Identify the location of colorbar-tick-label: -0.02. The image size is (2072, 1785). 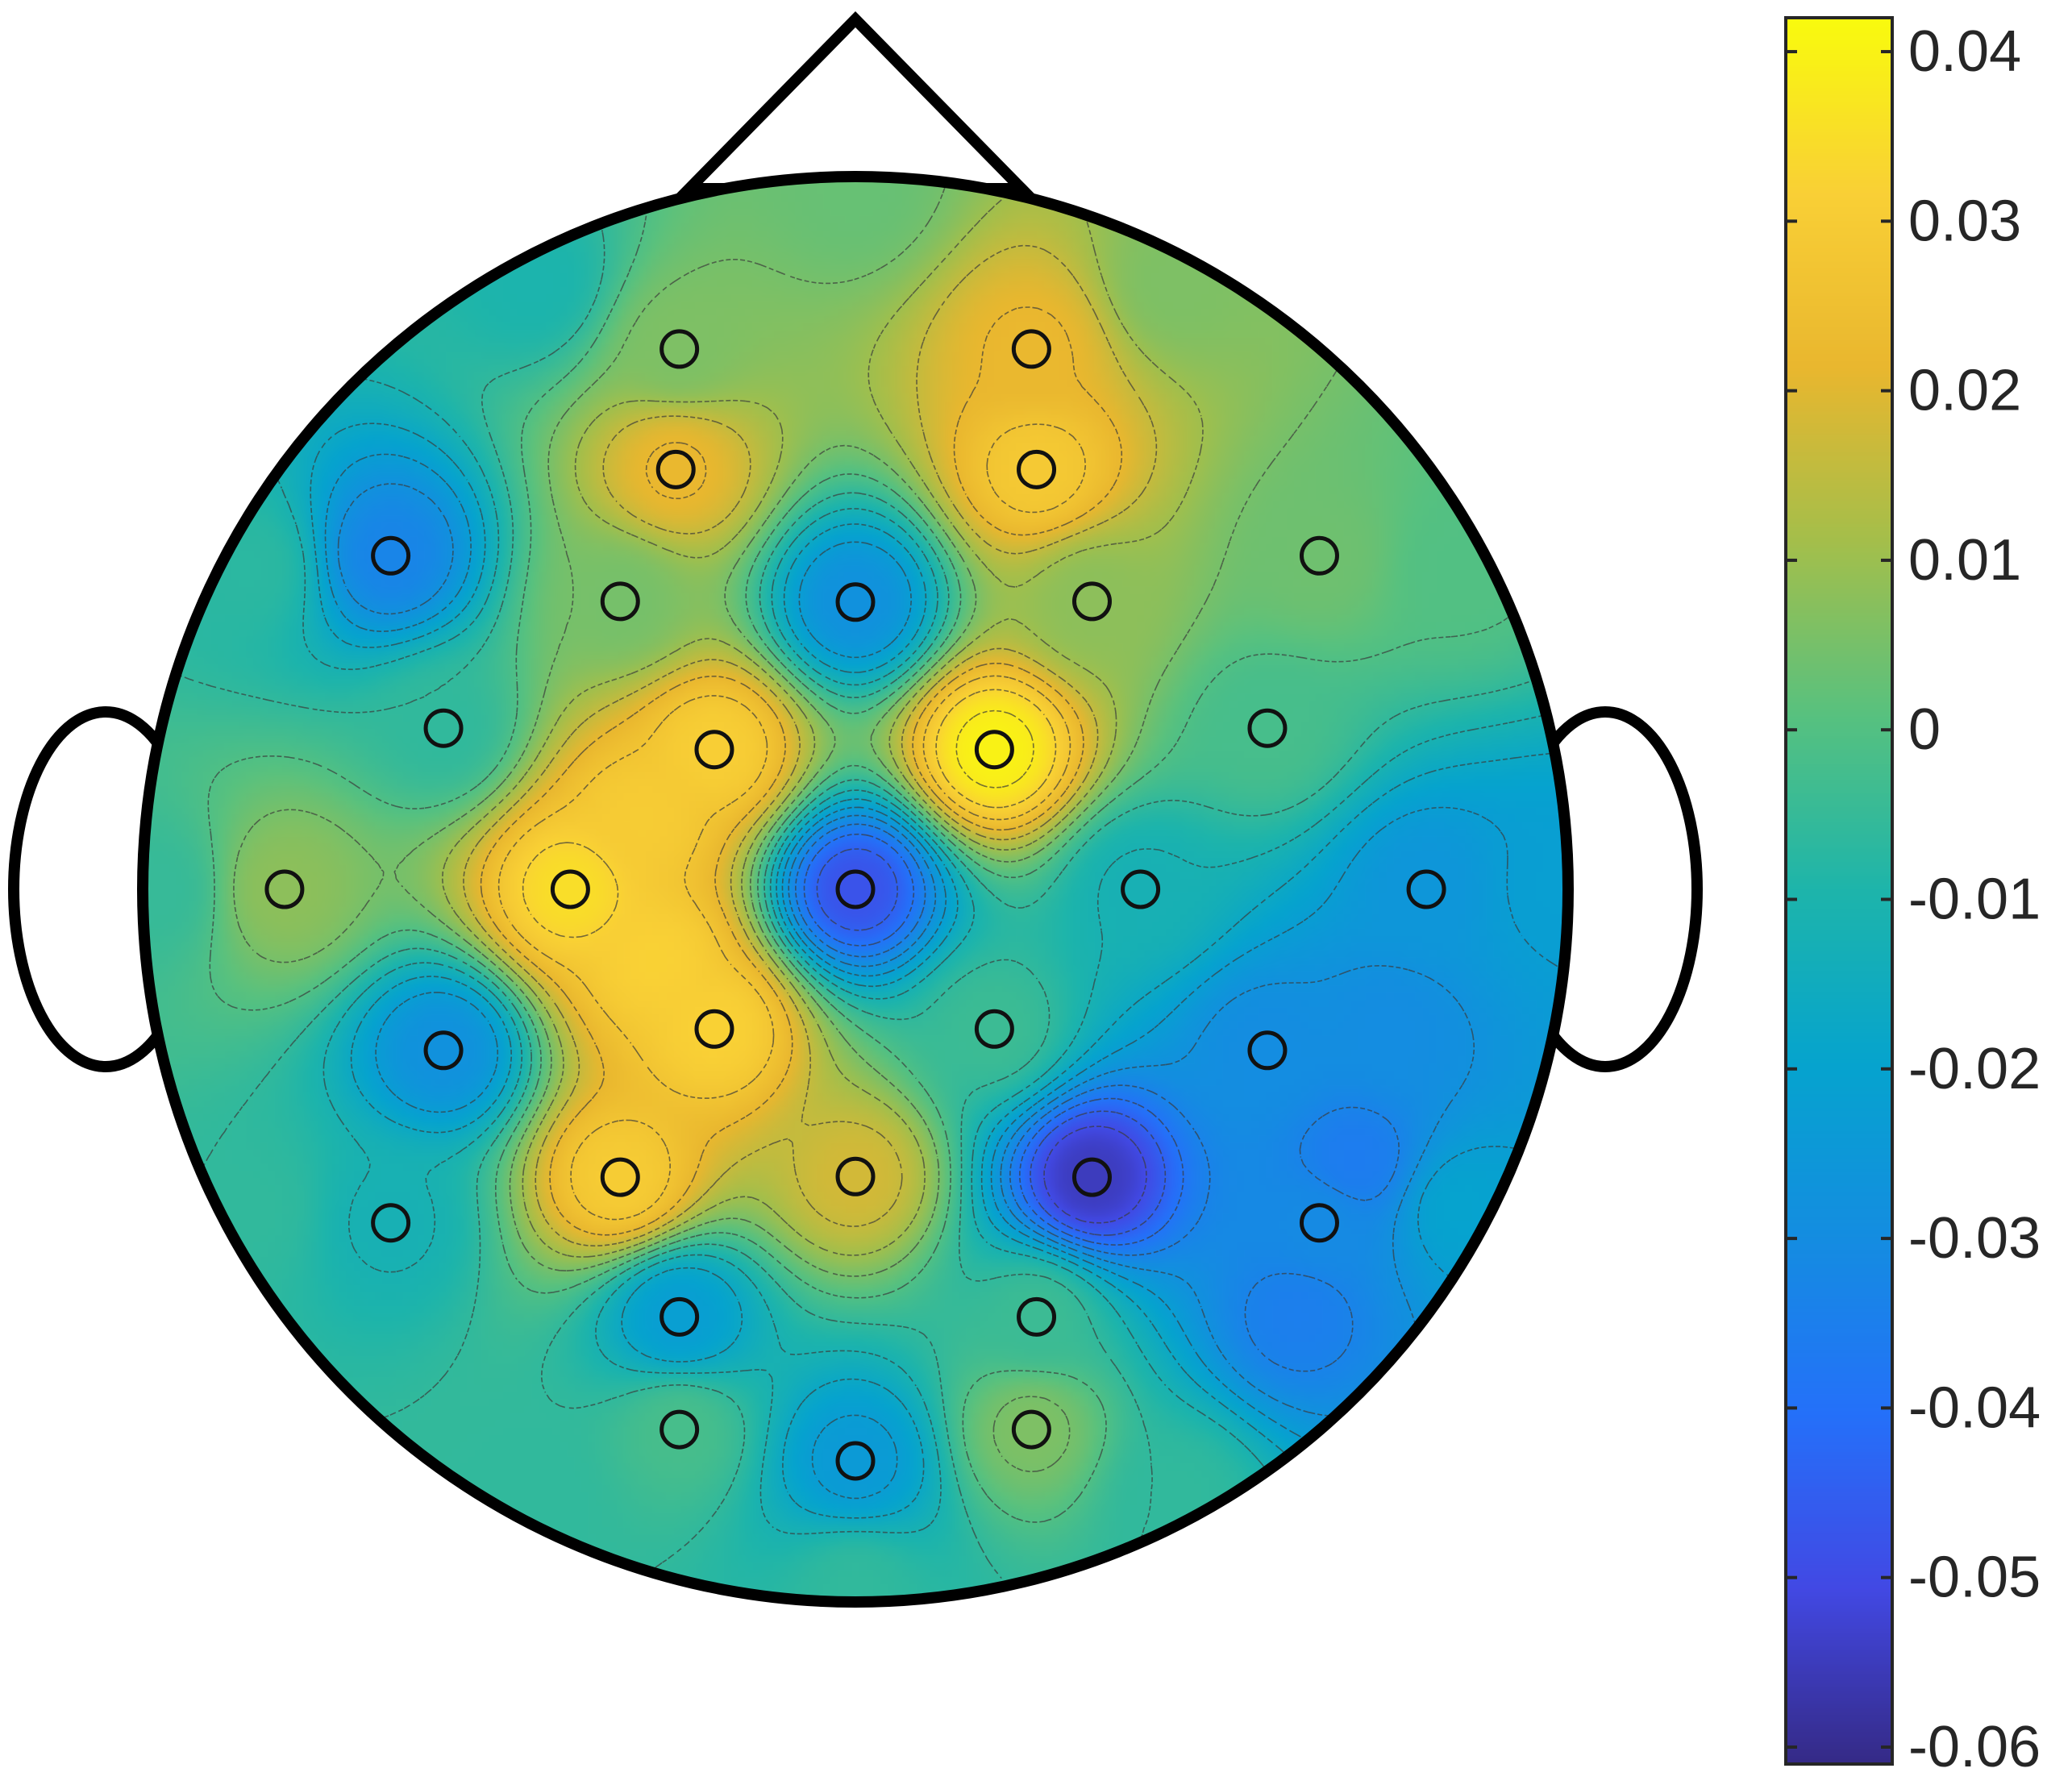
(1974, 1069).